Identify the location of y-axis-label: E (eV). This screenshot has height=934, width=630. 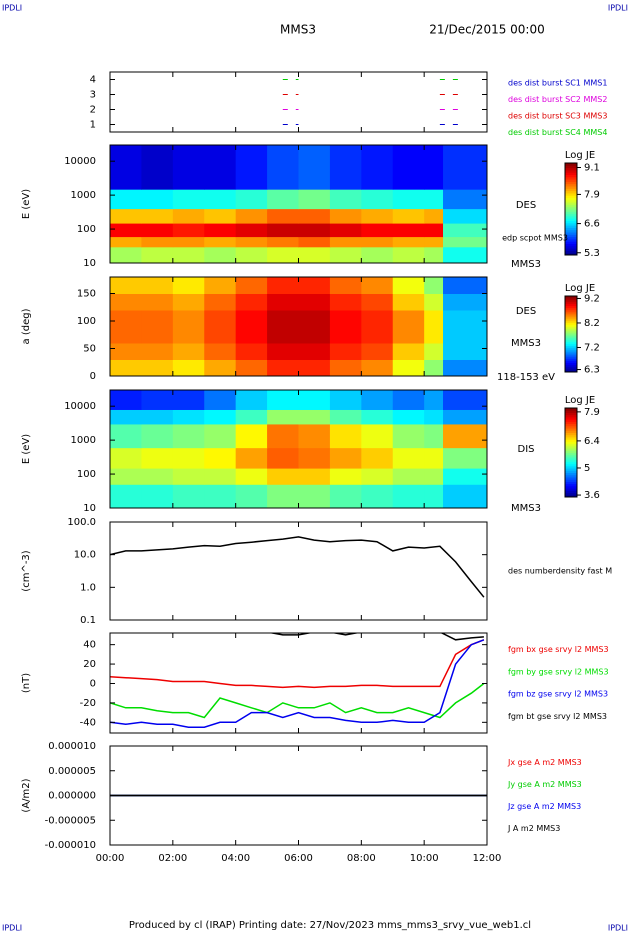
(26, 204).